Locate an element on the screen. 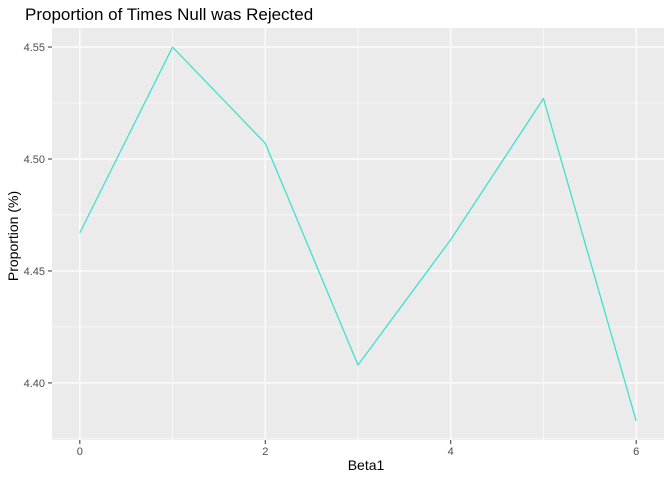 This screenshot has width=672, height=480. y-tick-label: 4.45 is located at coordinates (34, 272).